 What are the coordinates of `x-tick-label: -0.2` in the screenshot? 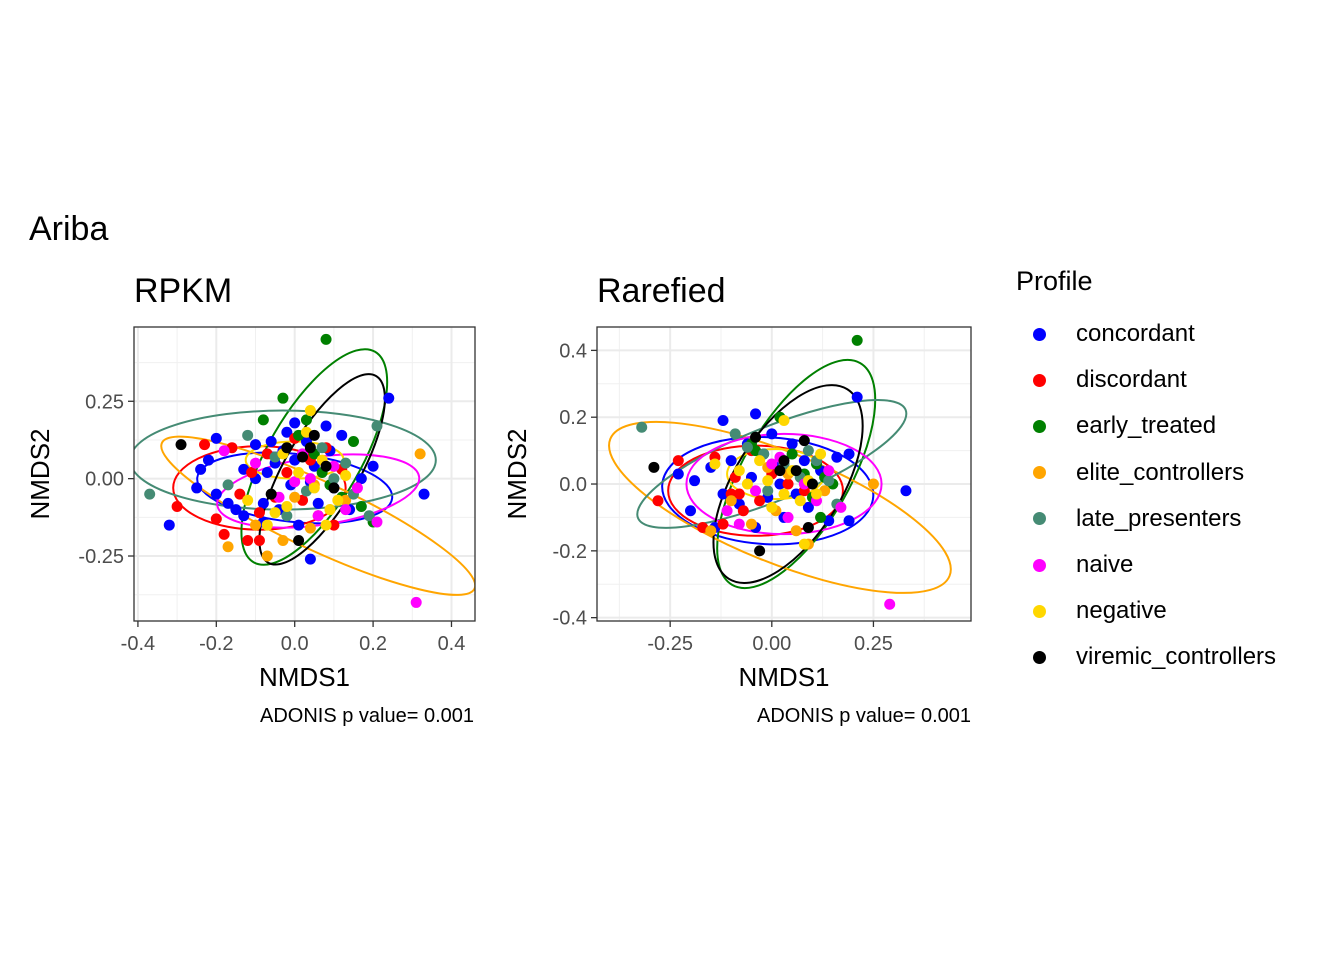 It's located at (216, 644).